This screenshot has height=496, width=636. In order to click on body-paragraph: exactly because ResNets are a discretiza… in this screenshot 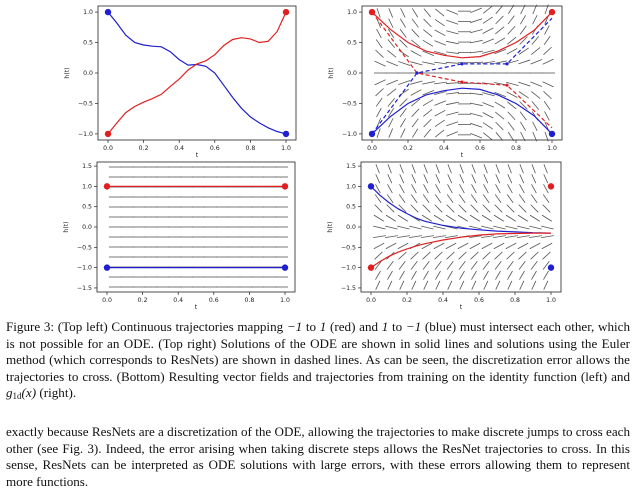, I will do `click(318, 456)`.